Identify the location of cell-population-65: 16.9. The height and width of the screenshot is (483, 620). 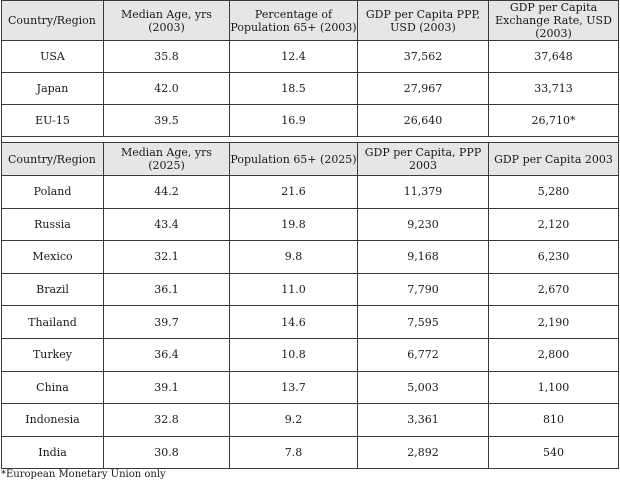
(293, 120).